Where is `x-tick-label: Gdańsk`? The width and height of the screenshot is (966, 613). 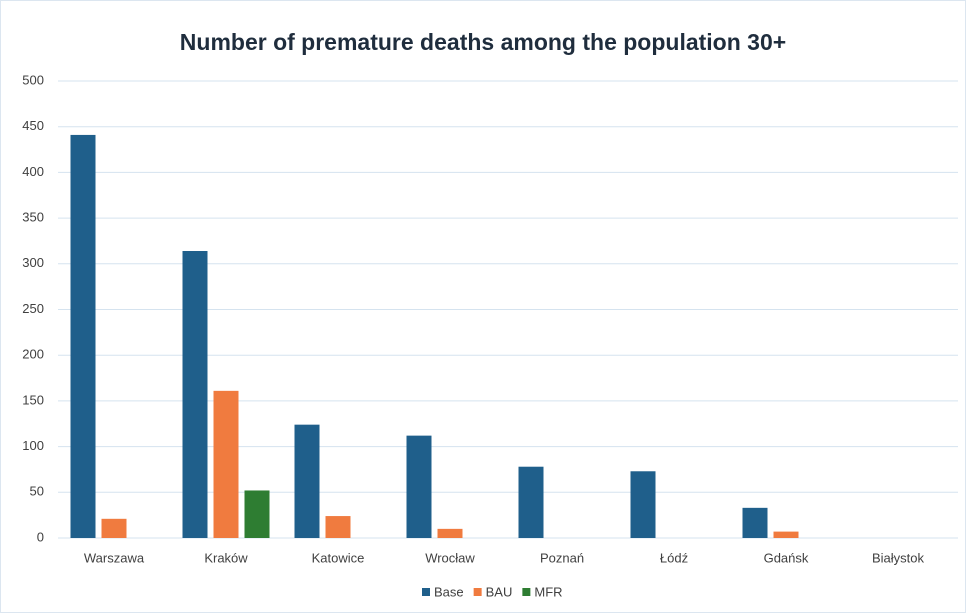
x-tick-label: Gdańsk is located at coordinates (786, 557).